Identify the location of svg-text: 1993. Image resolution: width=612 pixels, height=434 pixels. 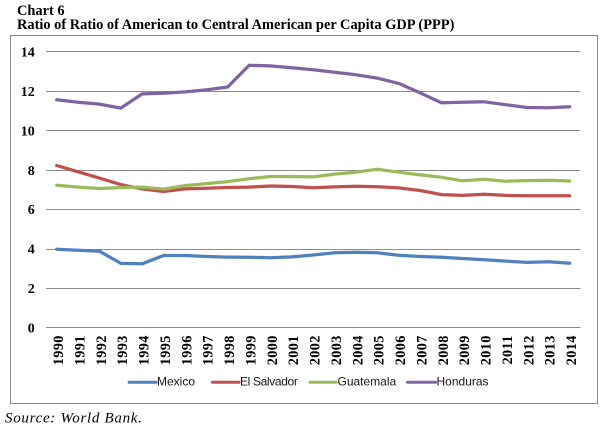
(123, 350).